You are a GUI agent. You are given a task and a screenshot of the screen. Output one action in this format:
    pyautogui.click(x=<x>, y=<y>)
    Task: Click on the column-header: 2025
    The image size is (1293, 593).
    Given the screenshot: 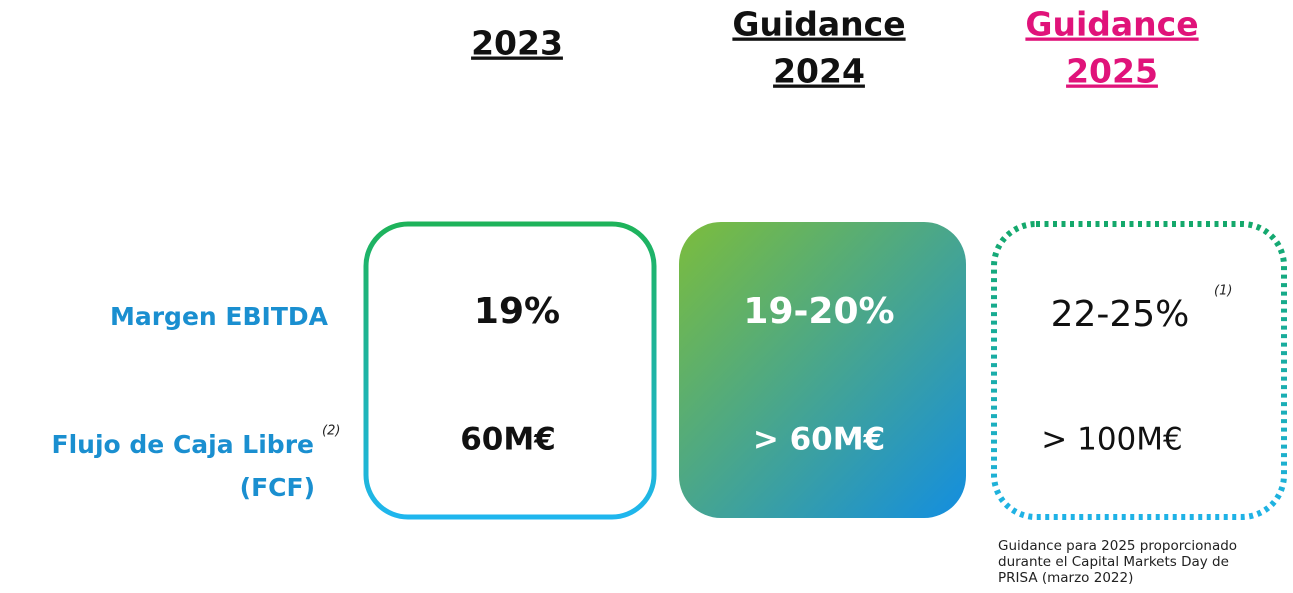 What is the action you would take?
    pyautogui.click(x=1112, y=71)
    